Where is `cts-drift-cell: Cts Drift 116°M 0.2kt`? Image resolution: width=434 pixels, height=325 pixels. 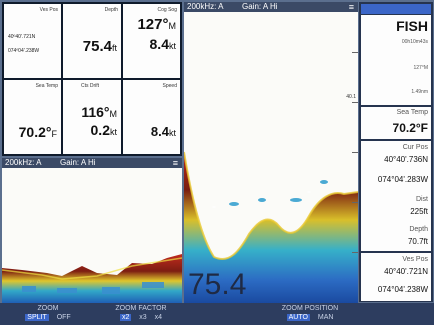
cts-drift-cell: Cts Drift 116°M 0.2kt is located at coordinates (92, 117).